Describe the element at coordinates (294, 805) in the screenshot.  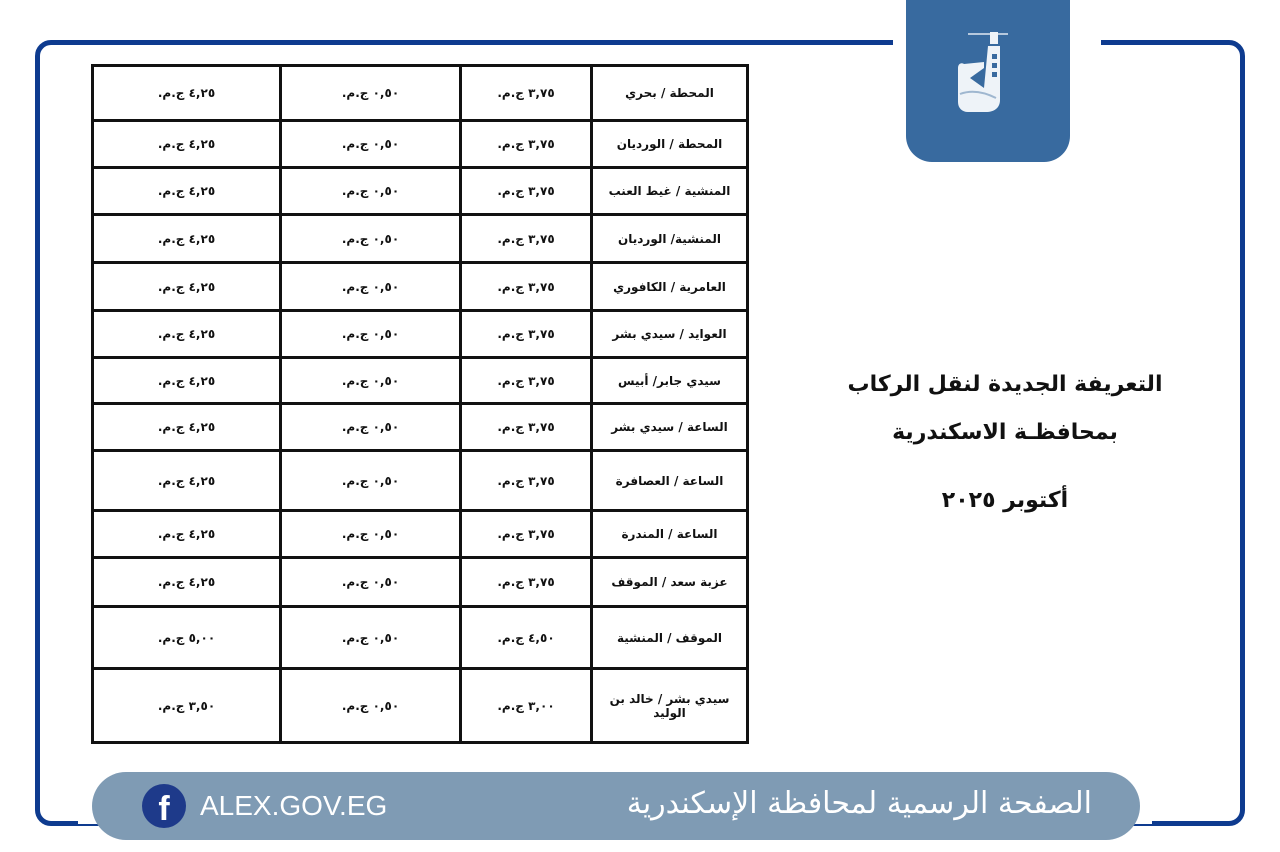
I see `site-link: ALEX.GOV.EG` at that location.